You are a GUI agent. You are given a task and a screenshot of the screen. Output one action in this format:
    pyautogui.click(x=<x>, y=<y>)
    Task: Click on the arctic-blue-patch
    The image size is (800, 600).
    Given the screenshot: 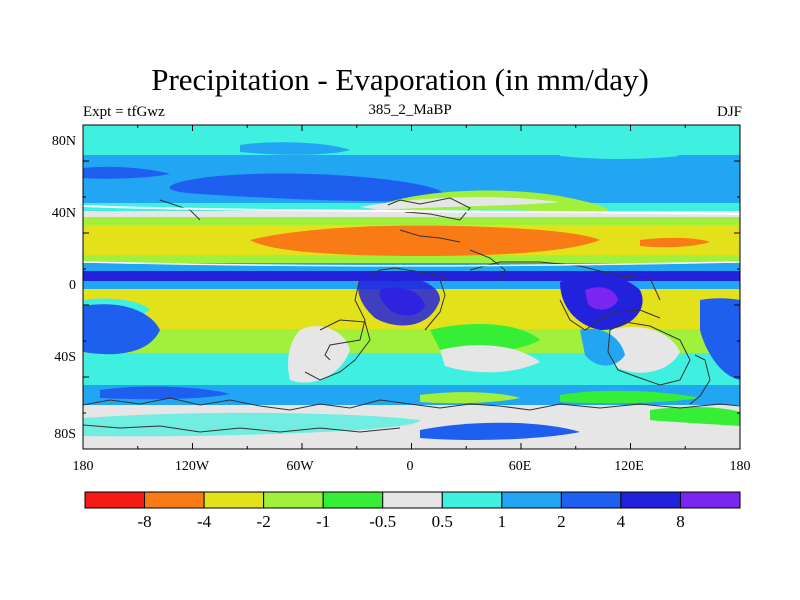 What is the action you would take?
    pyautogui.click(x=295, y=148)
    